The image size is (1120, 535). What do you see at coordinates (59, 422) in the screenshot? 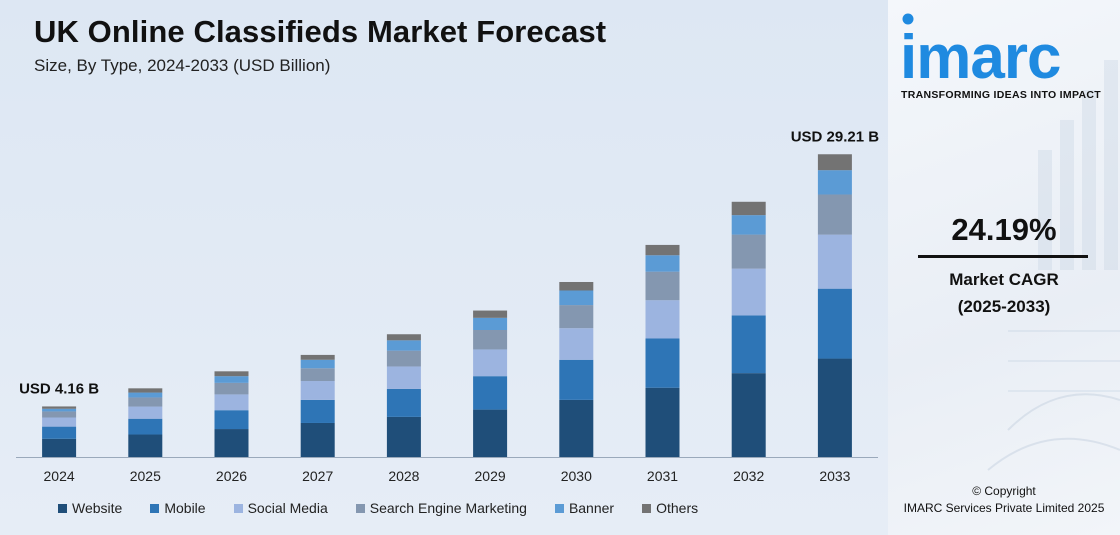
I see `bar-segment-social-media-2024` at bounding box center [59, 422].